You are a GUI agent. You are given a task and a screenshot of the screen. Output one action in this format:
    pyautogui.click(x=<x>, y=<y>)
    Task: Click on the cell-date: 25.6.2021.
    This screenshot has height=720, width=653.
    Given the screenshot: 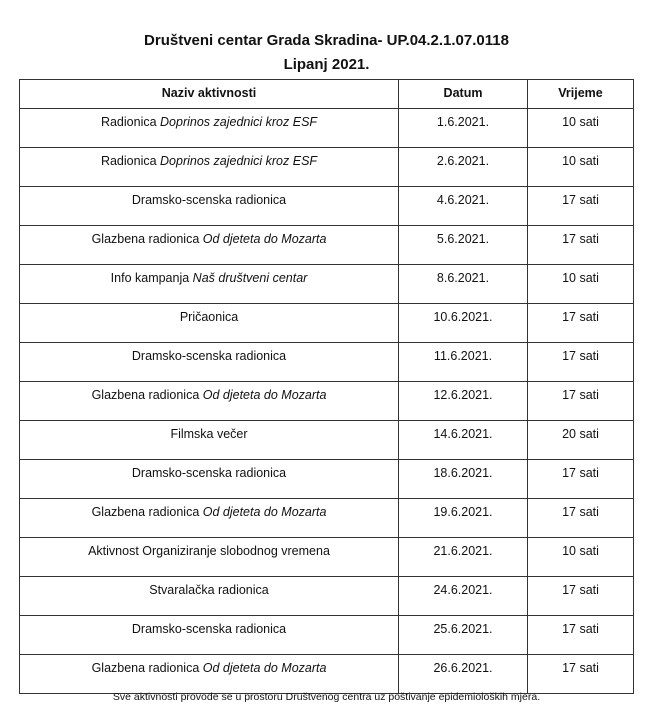 What is the action you would take?
    pyautogui.click(x=463, y=635)
    